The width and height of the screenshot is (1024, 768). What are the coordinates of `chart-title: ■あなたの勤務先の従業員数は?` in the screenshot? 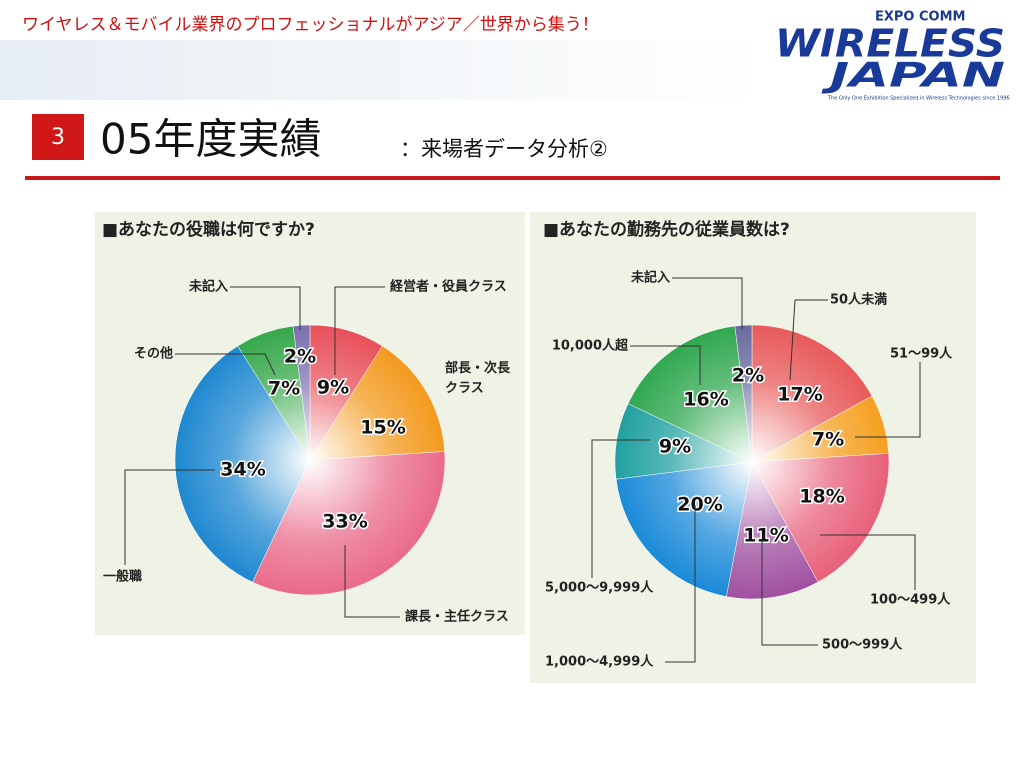 It's located at (666, 229).